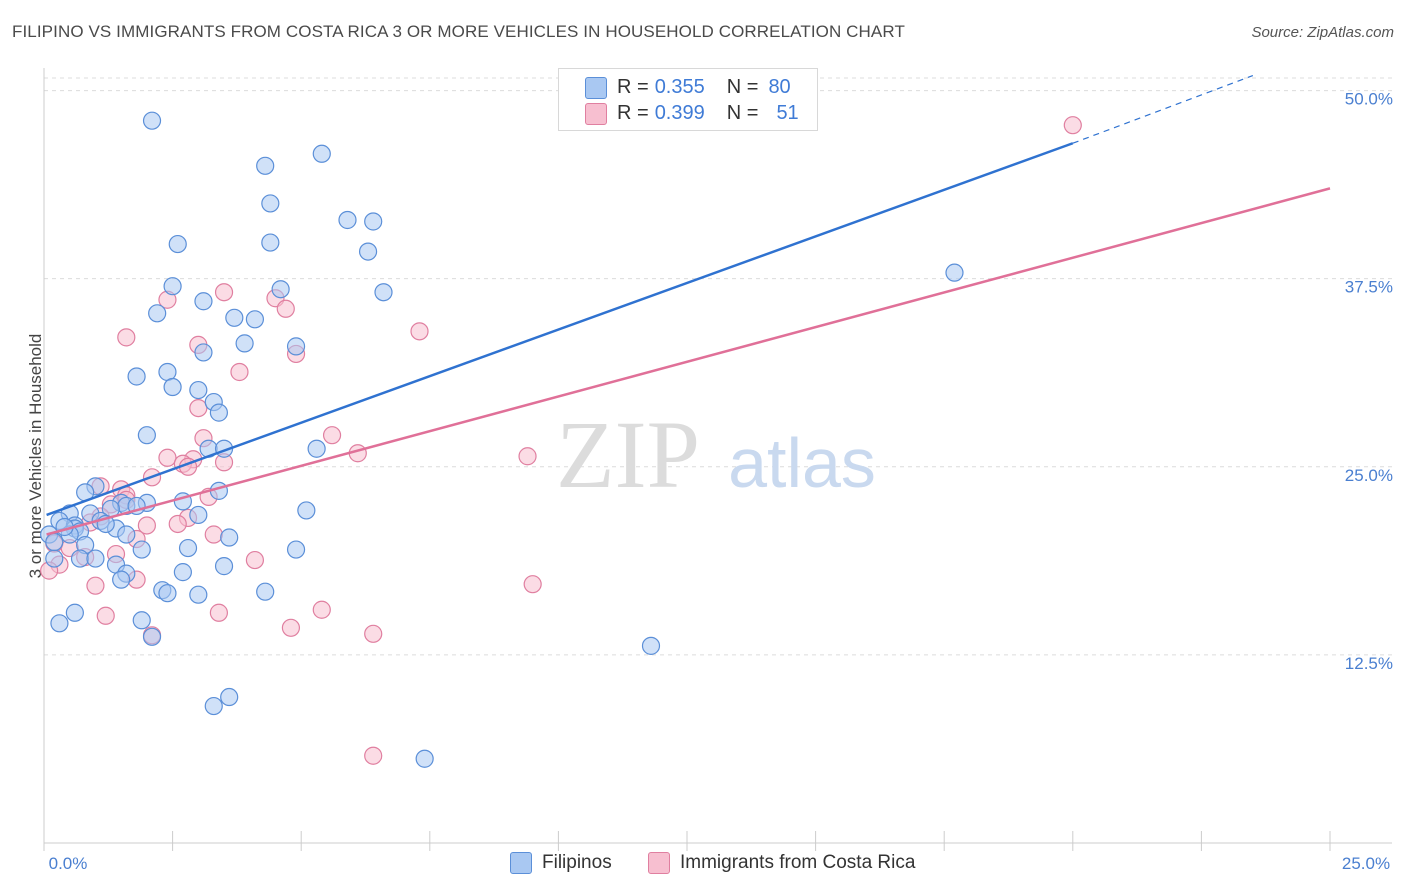 The height and width of the screenshot is (892, 1406). I want to click on y-tick-label: 25.0%, so click(1369, 475).